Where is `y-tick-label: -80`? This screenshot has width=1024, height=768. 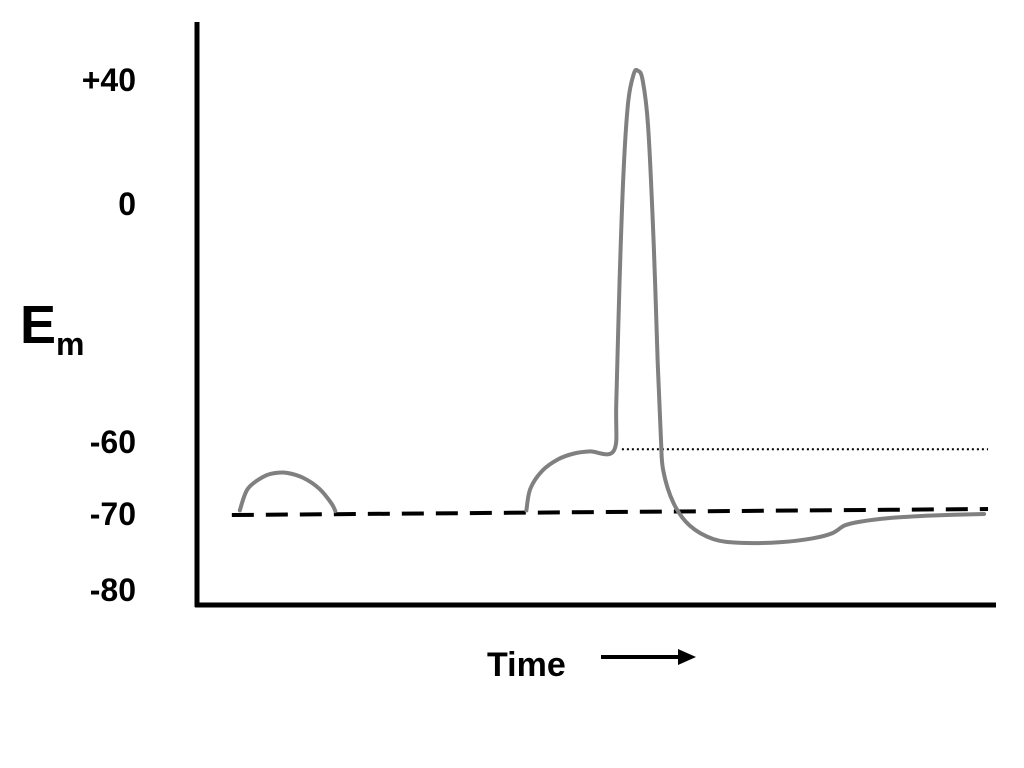 y-tick-label: -80 is located at coordinates (113, 590).